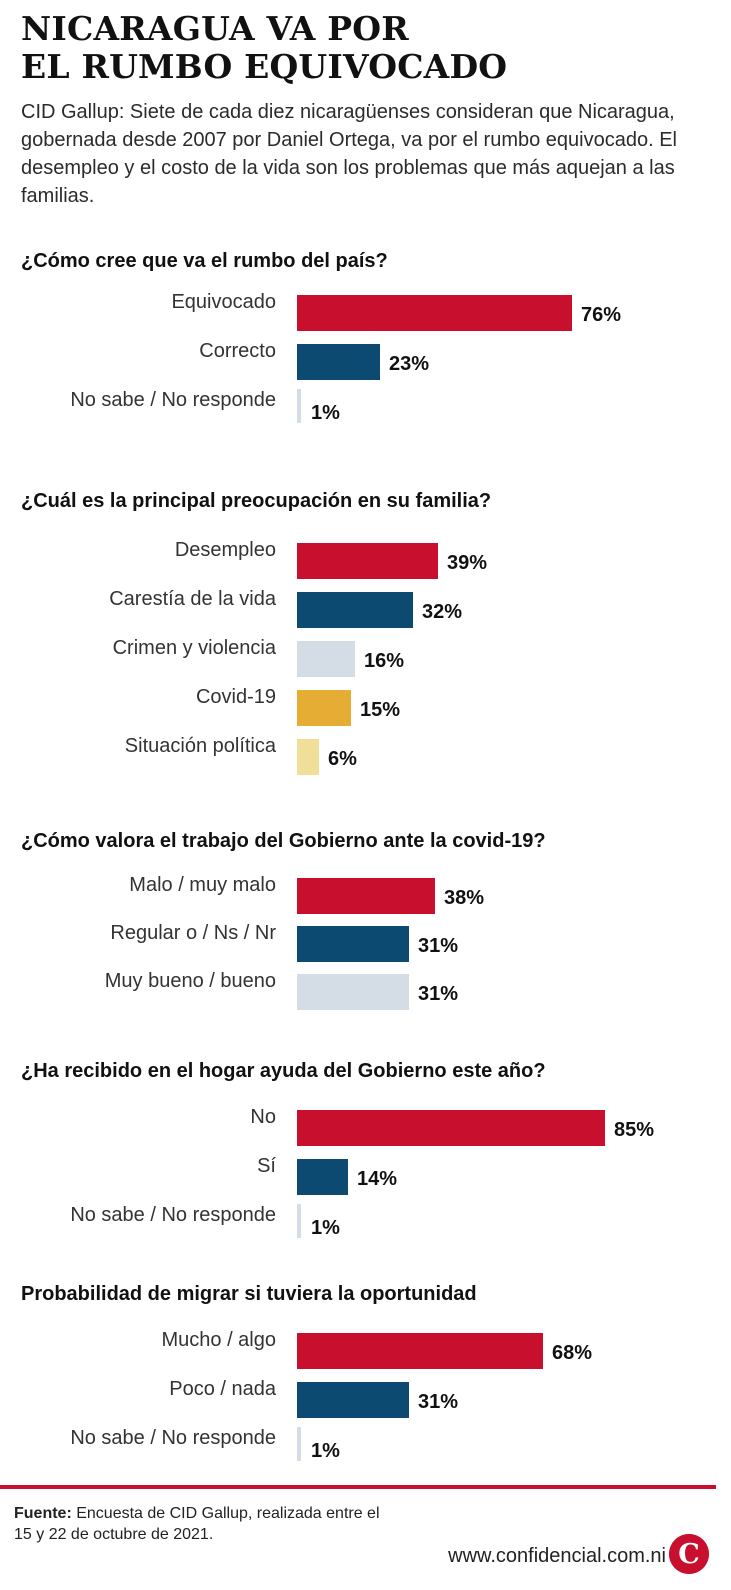  I want to click on bar-row: Covid-19 15%, so click(365, 706).